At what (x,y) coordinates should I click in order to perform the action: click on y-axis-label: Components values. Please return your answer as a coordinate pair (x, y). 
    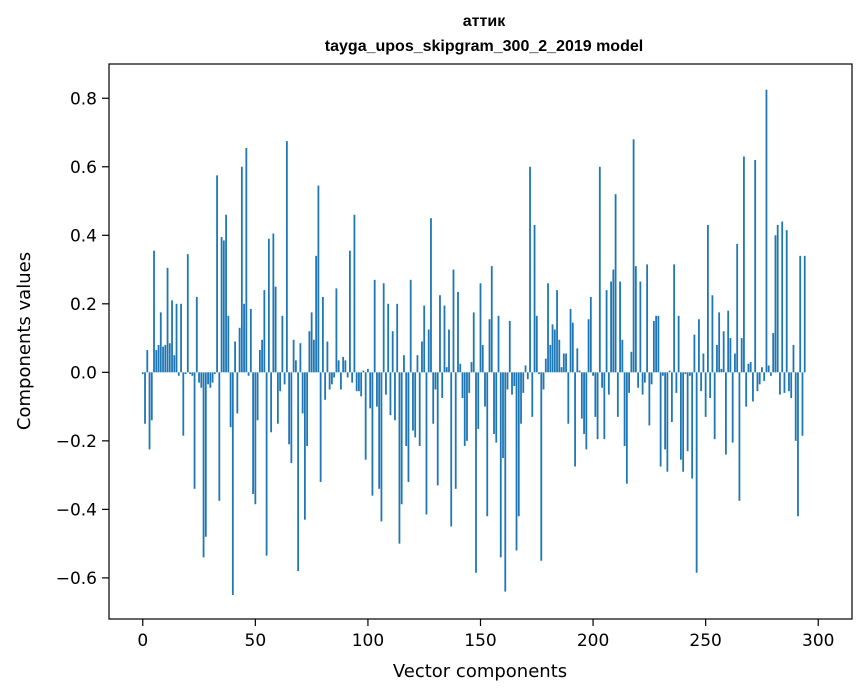
    Looking at the image, I should click on (24, 341).